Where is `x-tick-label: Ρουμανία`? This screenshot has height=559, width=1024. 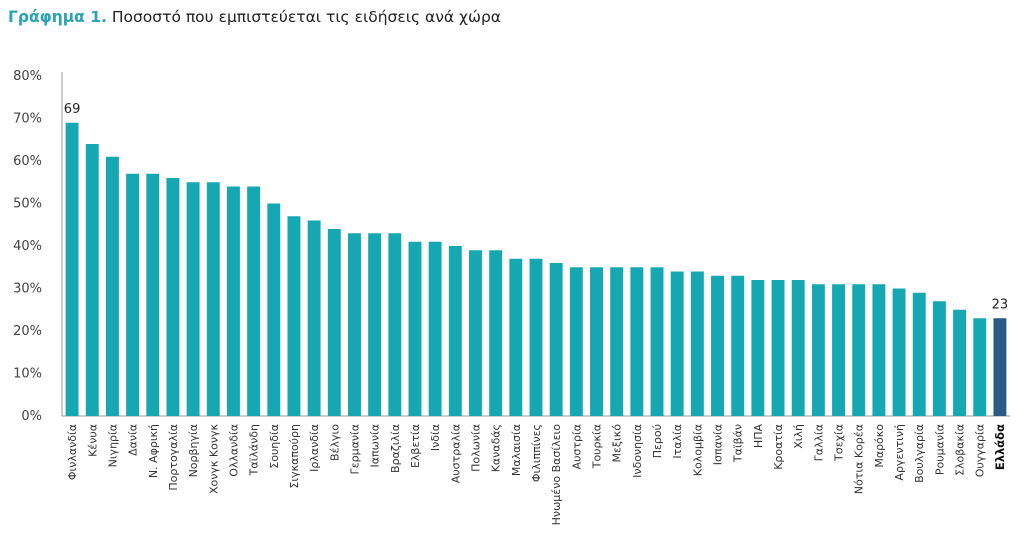 x-tick-label: Ρουμανία is located at coordinates (939, 449).